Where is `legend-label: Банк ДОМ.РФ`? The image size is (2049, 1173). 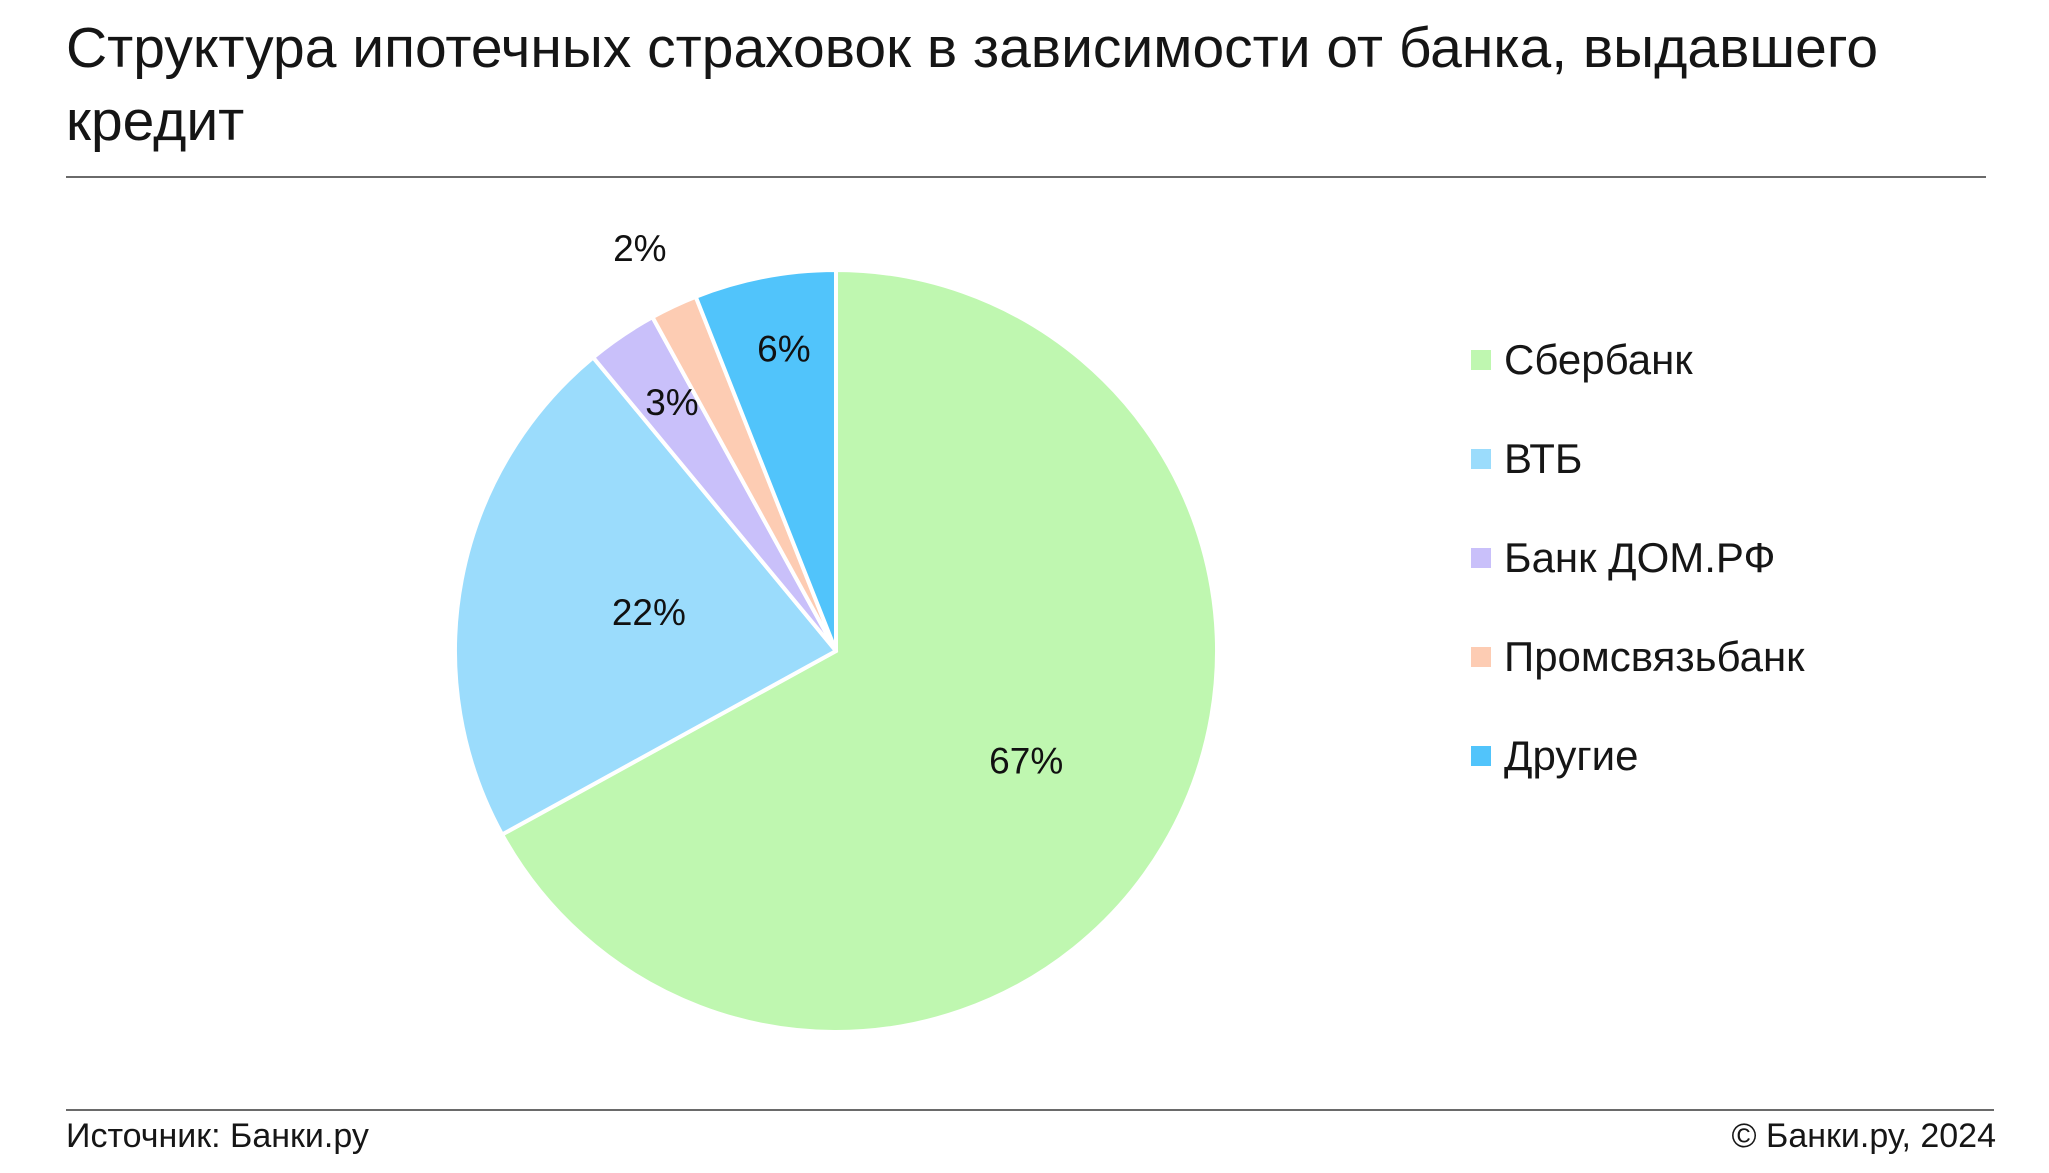 legend-label: Банк ДОМ.РФ is located at coordinates (1640, 557).